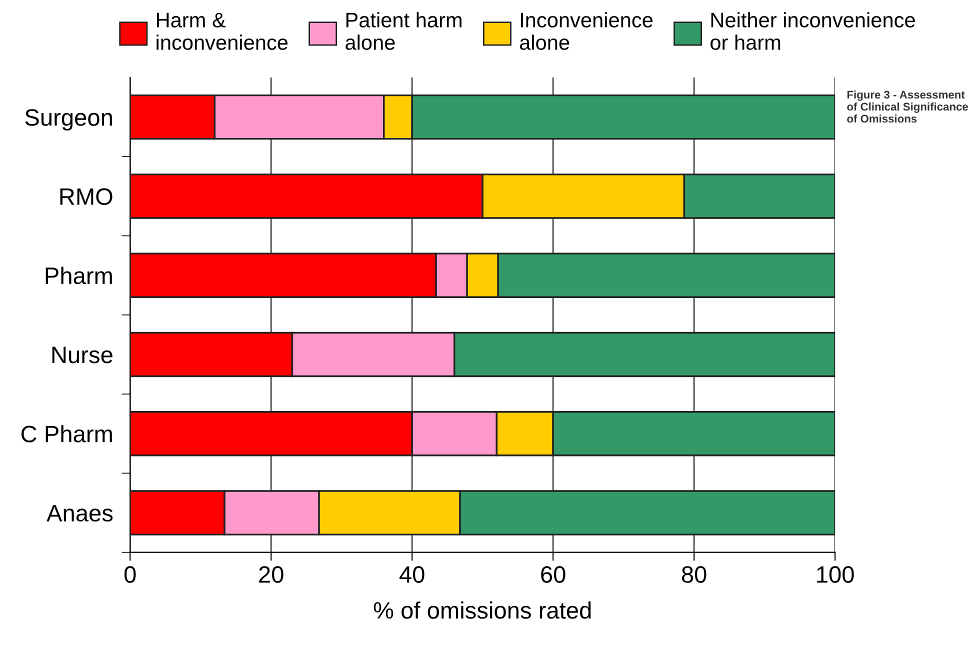 The image size is (971, 646). Describe the element at coordinates (68, 120) in the screenshot. I see `y-tick-label: Surgeon` at that location.